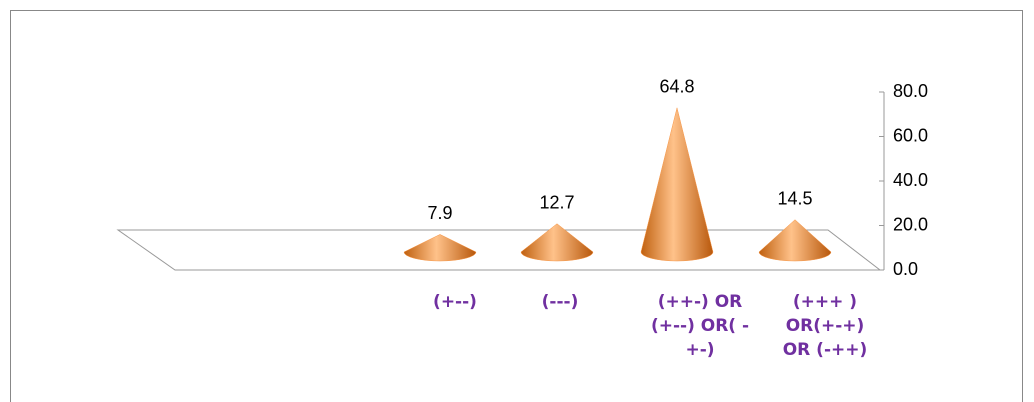 The height and width of the screenshot is (402, 1034). I want to click on x-tick-label: (---), so click(560, 302).